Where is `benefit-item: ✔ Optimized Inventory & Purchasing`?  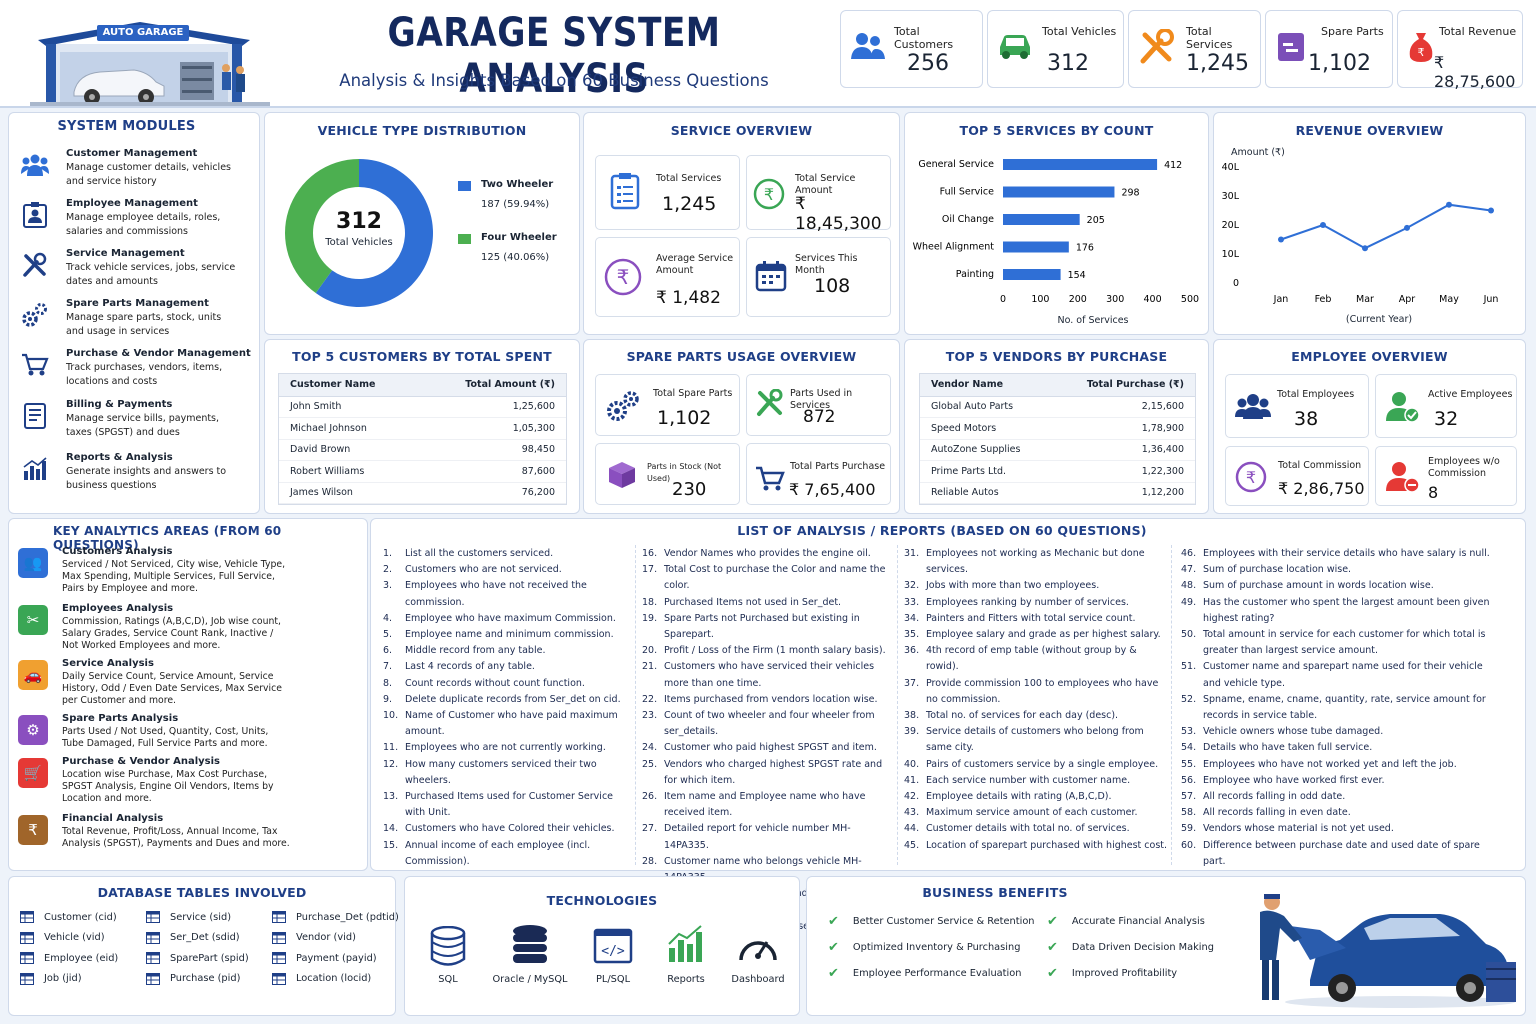
benefit-item: ✔ Optimized Inventory & Purchasing is located at coordinates (924, 947).